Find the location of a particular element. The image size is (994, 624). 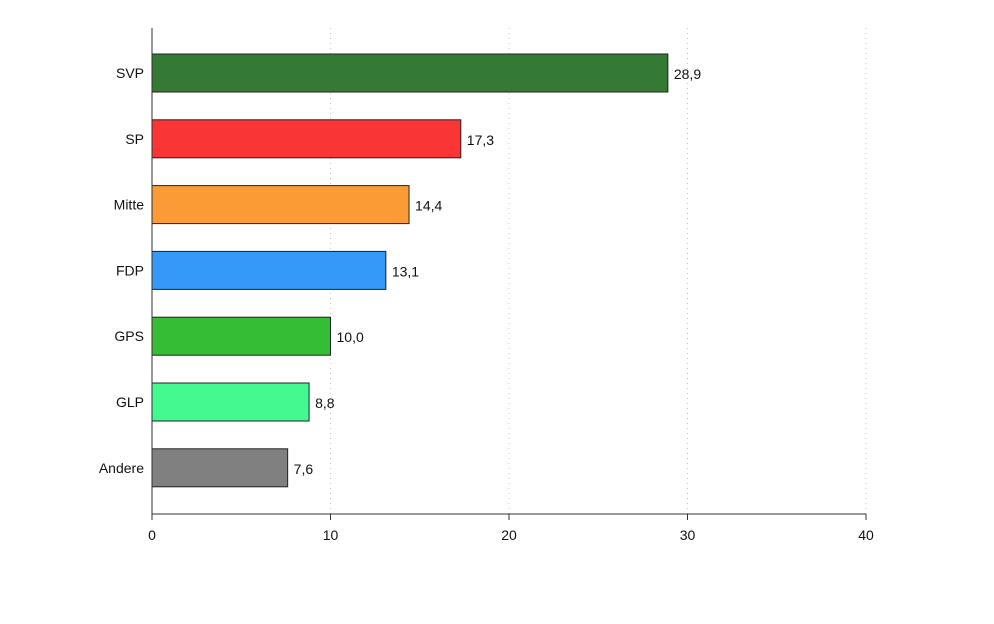

bar-mitte is located at coordinates (280, 205).